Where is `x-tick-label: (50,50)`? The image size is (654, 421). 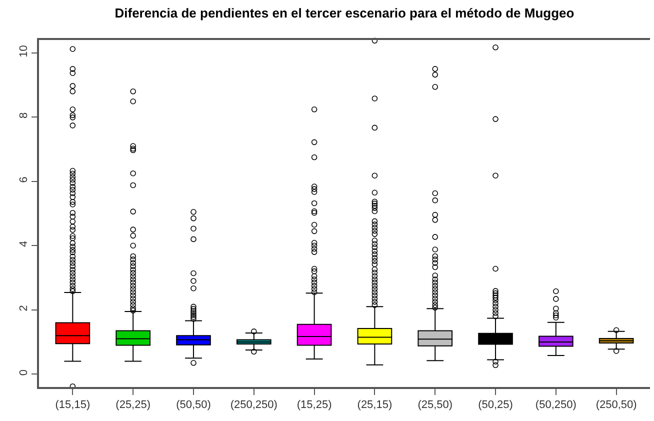
x-tick-label: (50,50) is located at coordinates (193, 404).